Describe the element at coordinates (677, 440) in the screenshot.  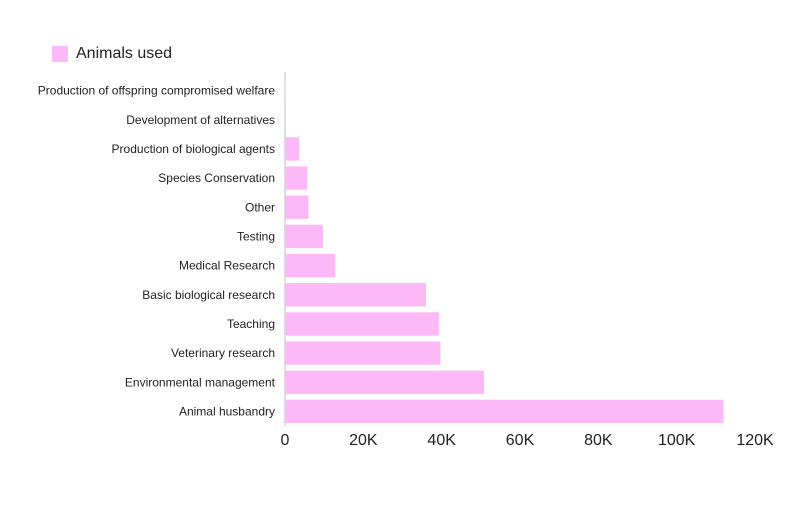
I see `x-tick-label: 100K` at that location.